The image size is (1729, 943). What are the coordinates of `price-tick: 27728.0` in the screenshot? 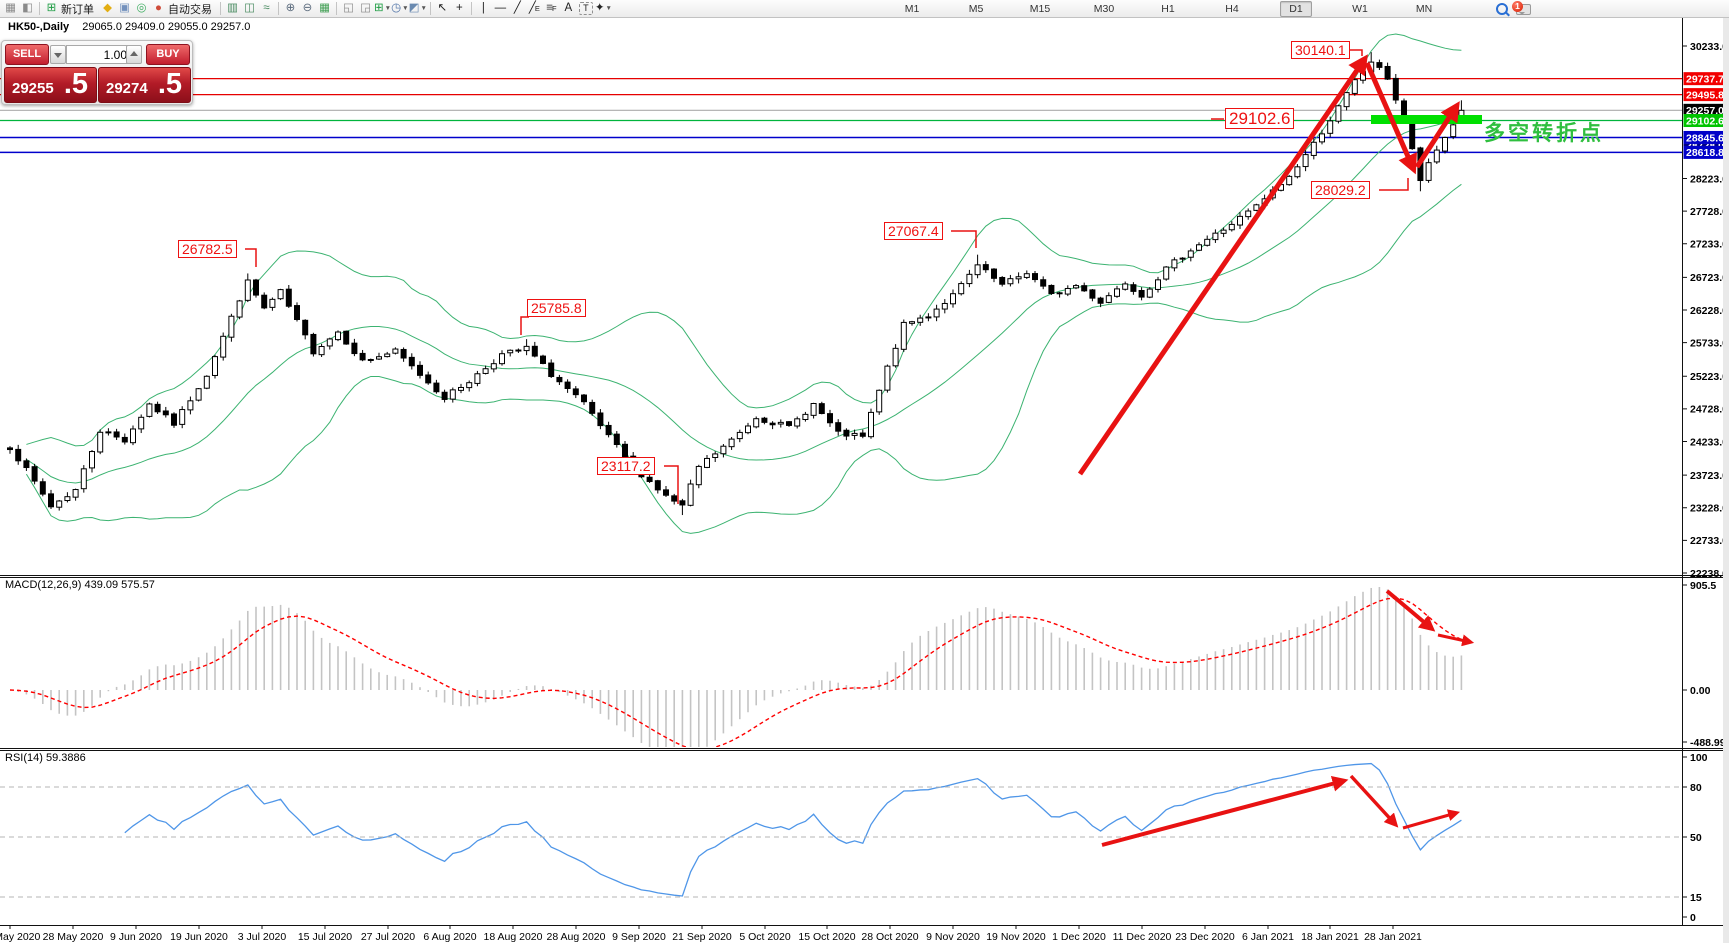 It's located at (1709, 212).